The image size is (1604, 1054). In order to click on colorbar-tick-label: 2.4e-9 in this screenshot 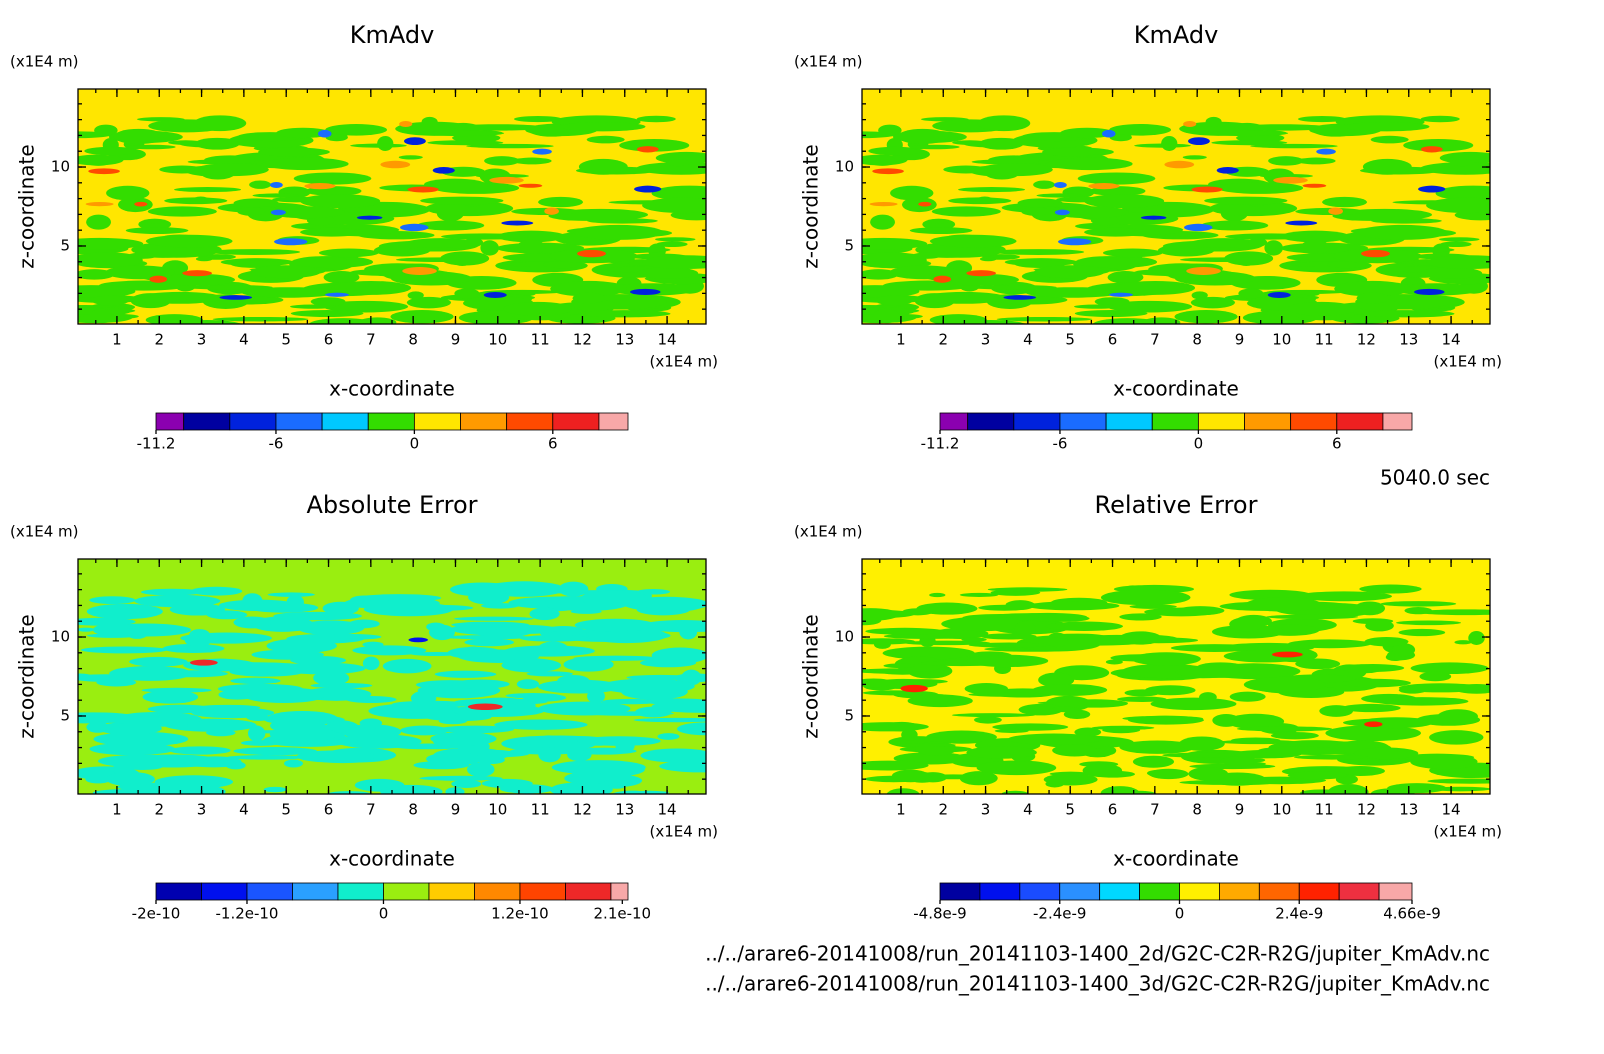, I will do `click(1299, 914)`.